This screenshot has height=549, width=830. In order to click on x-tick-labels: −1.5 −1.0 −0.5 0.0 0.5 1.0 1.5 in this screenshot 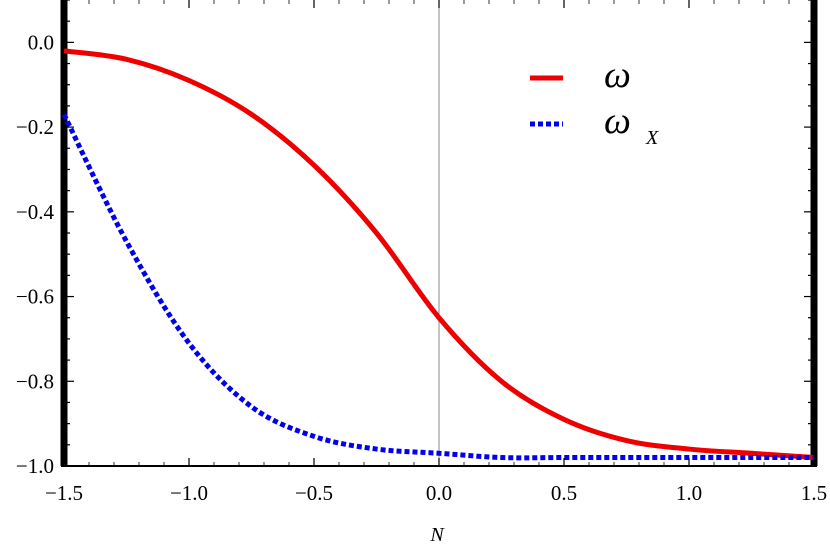, I will do `click(436, 493)`.